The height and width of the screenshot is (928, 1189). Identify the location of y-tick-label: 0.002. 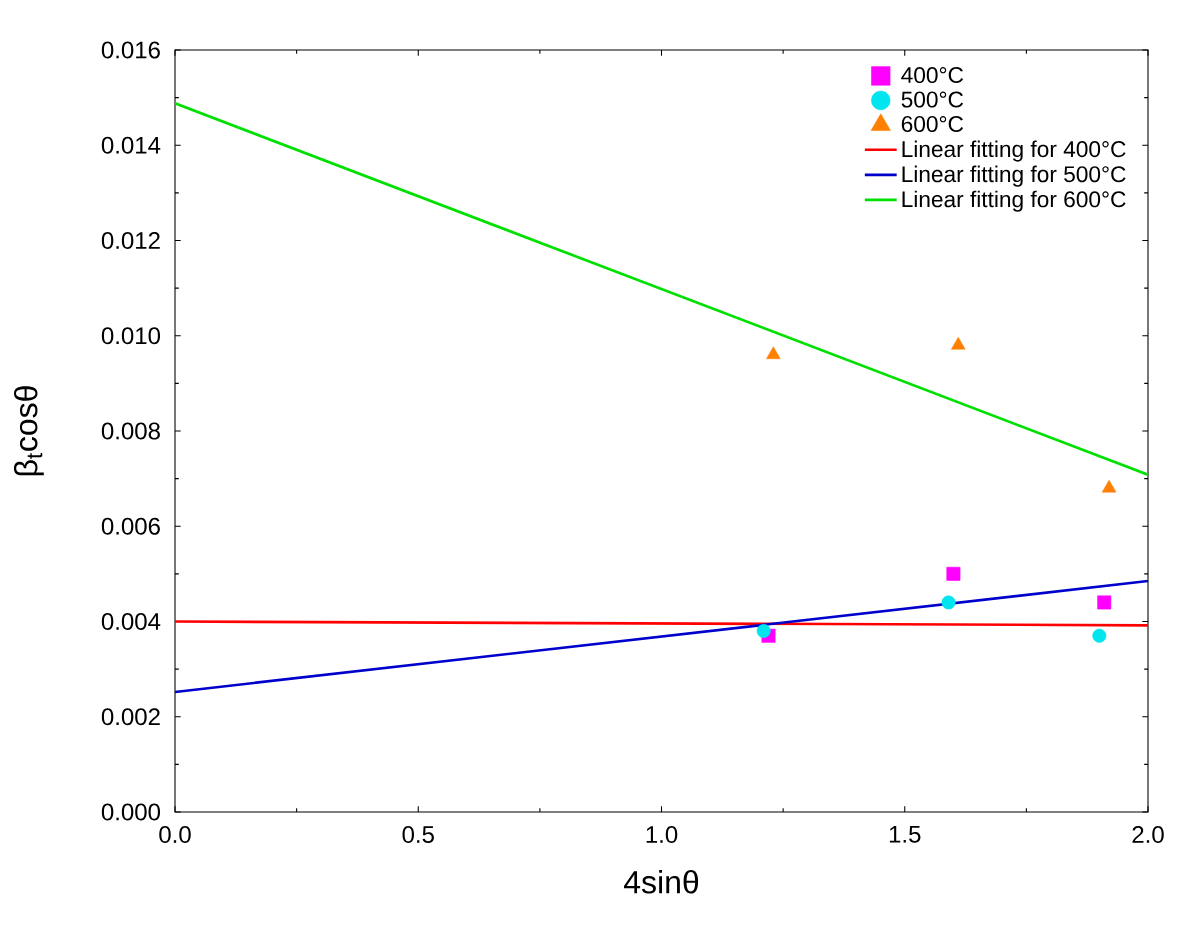
(130, 717).